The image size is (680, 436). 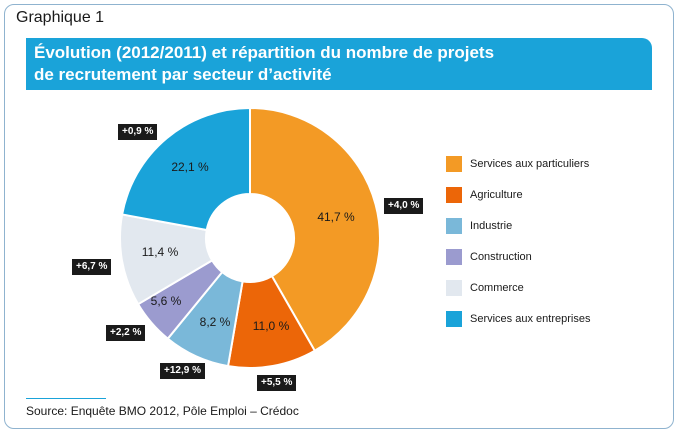 What do you see at coordinates (454, 195) in the screenshot?
I see `legend-swatch-agriculture` at bounding box center [454, 195].